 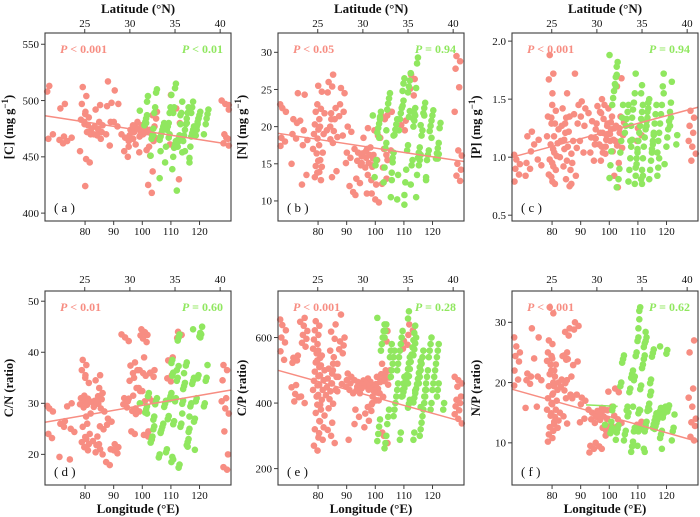 I want to click on y-tick-label: 10, so click(x=266, y=202).